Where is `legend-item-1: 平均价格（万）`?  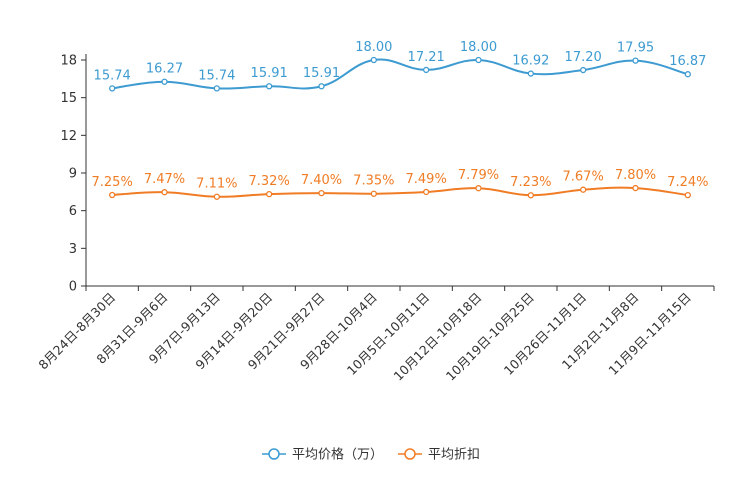 legend-item-1: 平均价格（万） is located at coordinates (322, 455).